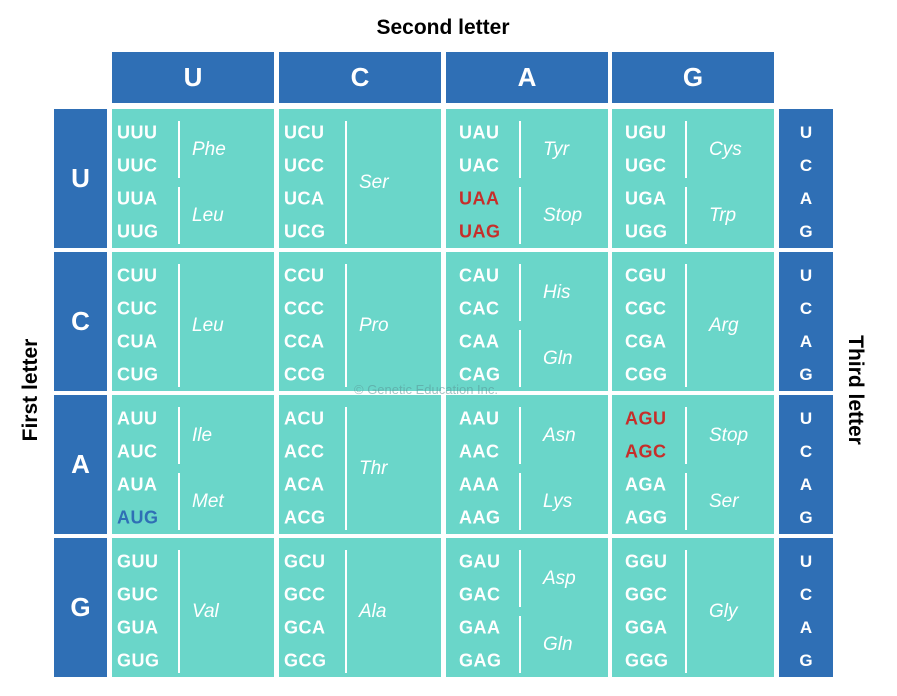 The height and width of the screenshot is (696, 897). Describe the element at coordinates (480, 374) in the screenshot. I see `codon: CAG` at that location.